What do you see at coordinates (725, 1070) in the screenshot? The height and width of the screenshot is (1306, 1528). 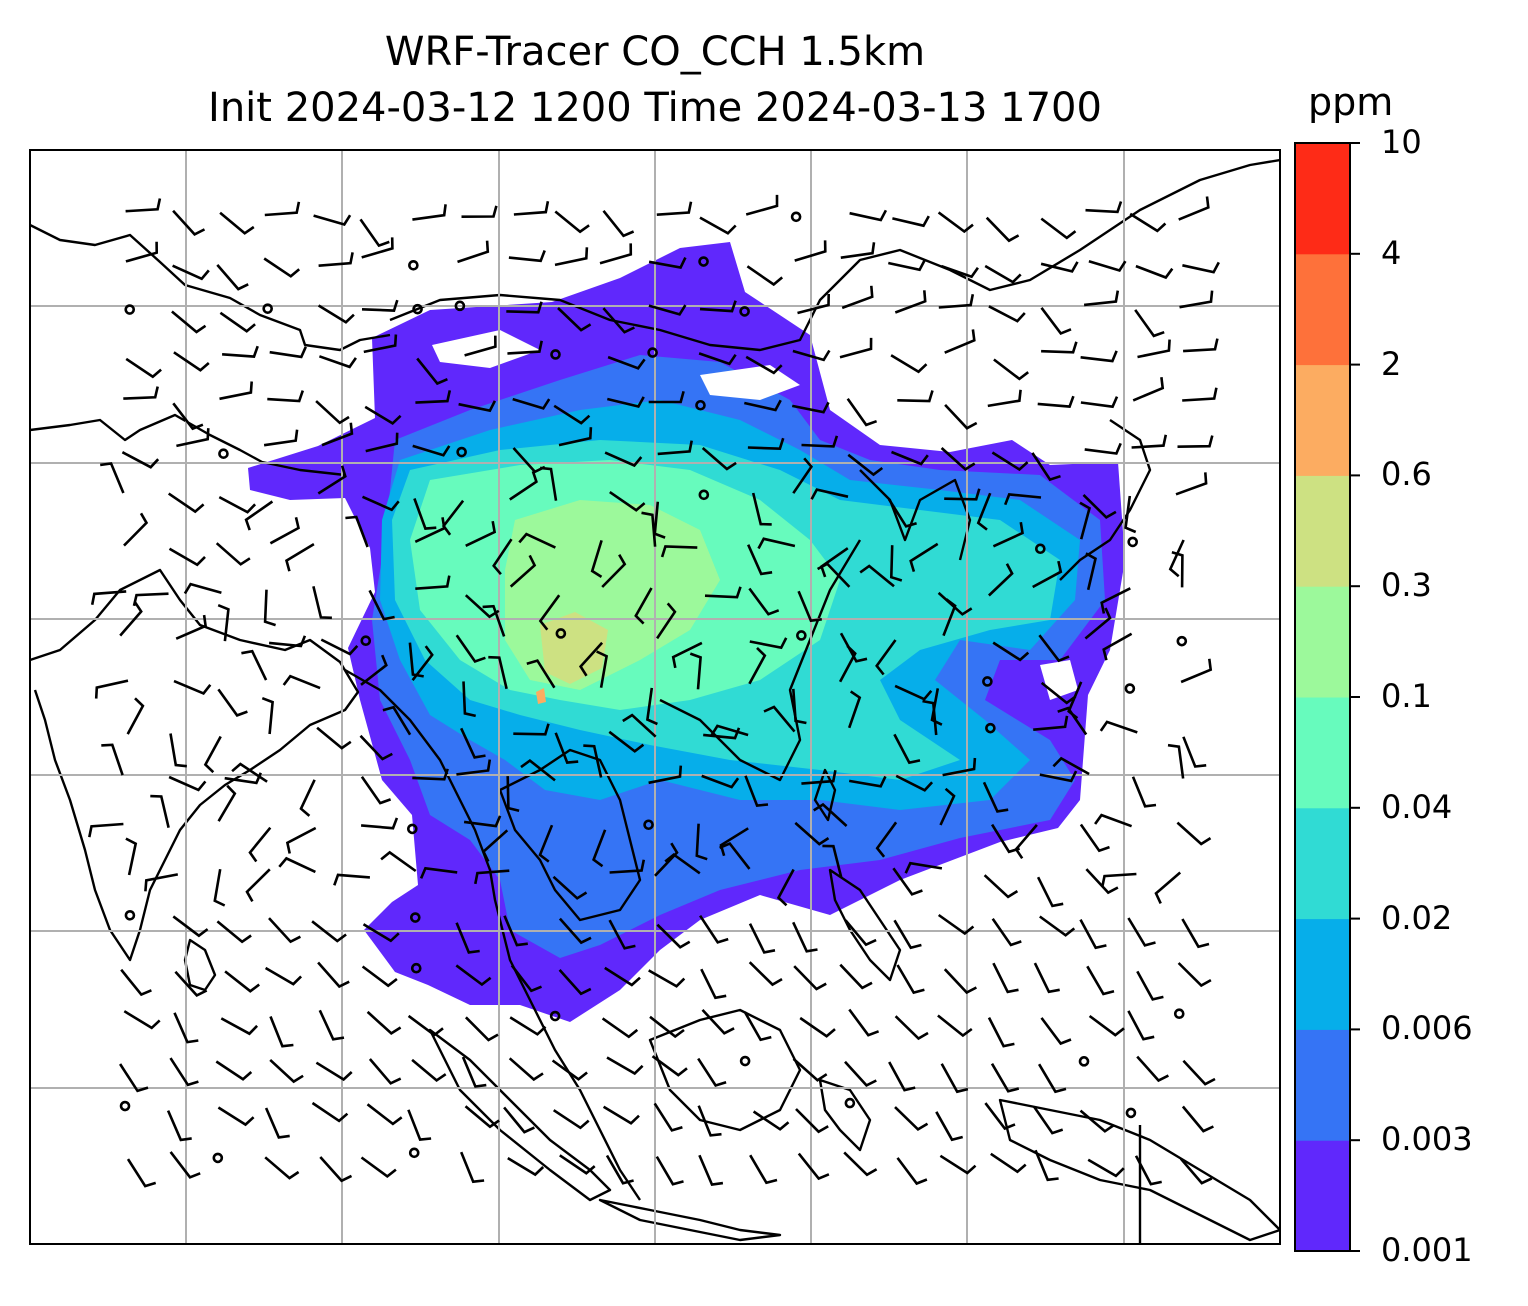 I see `coastline-borneo` at bounding box center [725, 1070].